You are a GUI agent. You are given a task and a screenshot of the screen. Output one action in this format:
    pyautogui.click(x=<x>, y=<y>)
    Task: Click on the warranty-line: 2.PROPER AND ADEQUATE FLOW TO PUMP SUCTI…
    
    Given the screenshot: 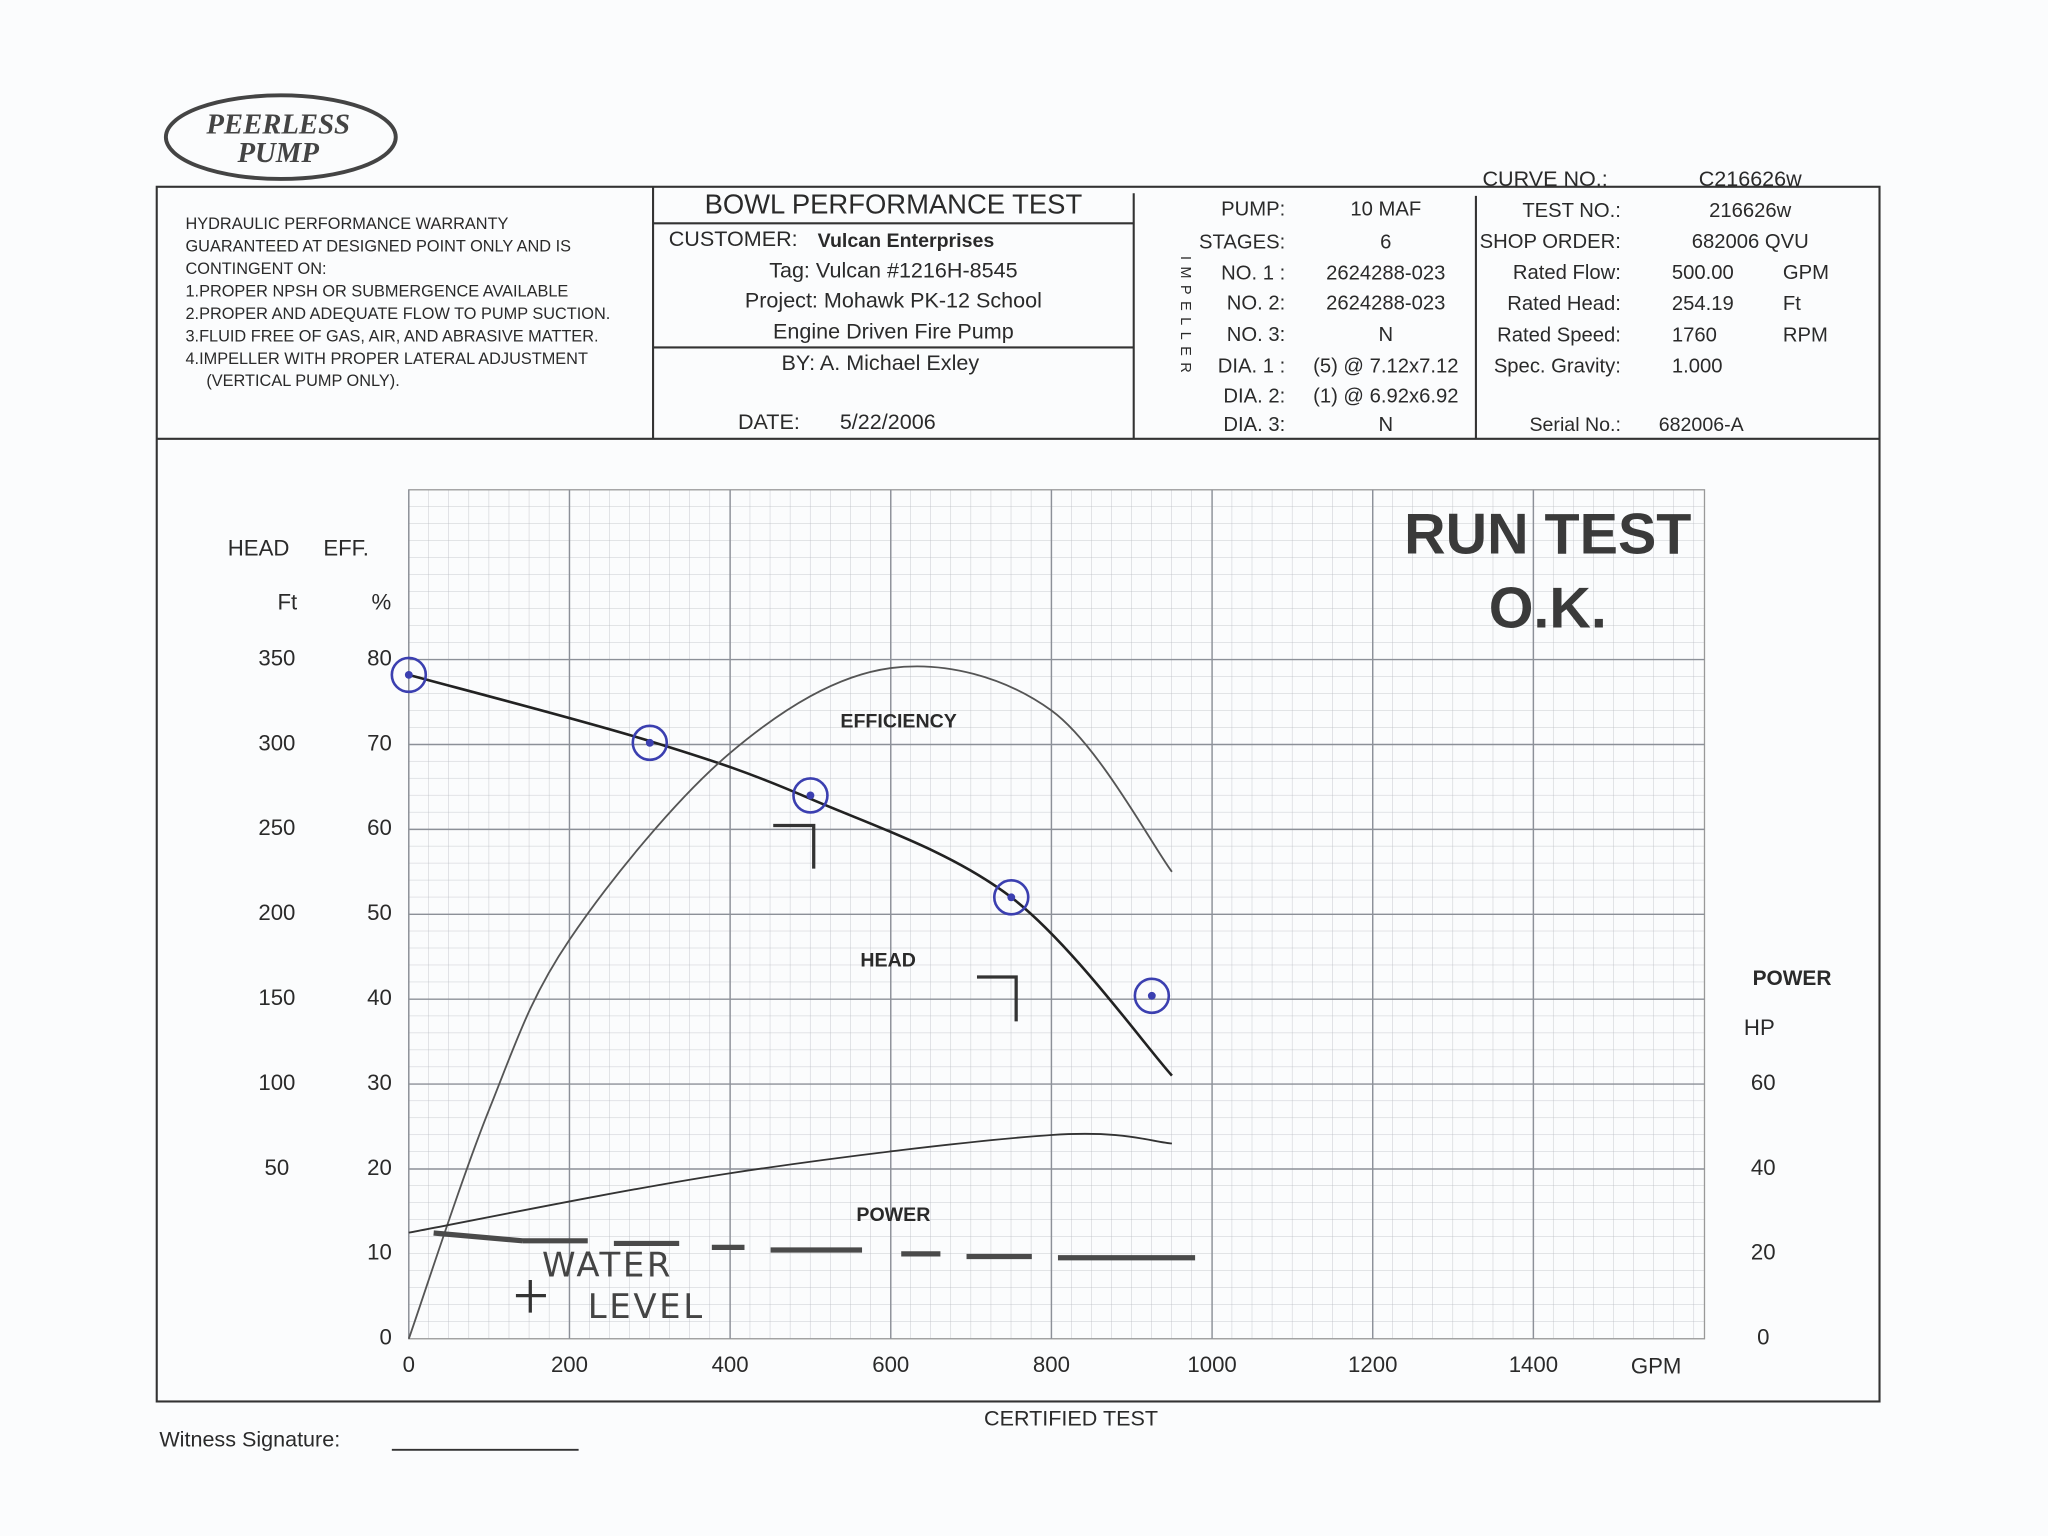 What is the action you would take?
    pyautogui.click(x=397, y=314)
    